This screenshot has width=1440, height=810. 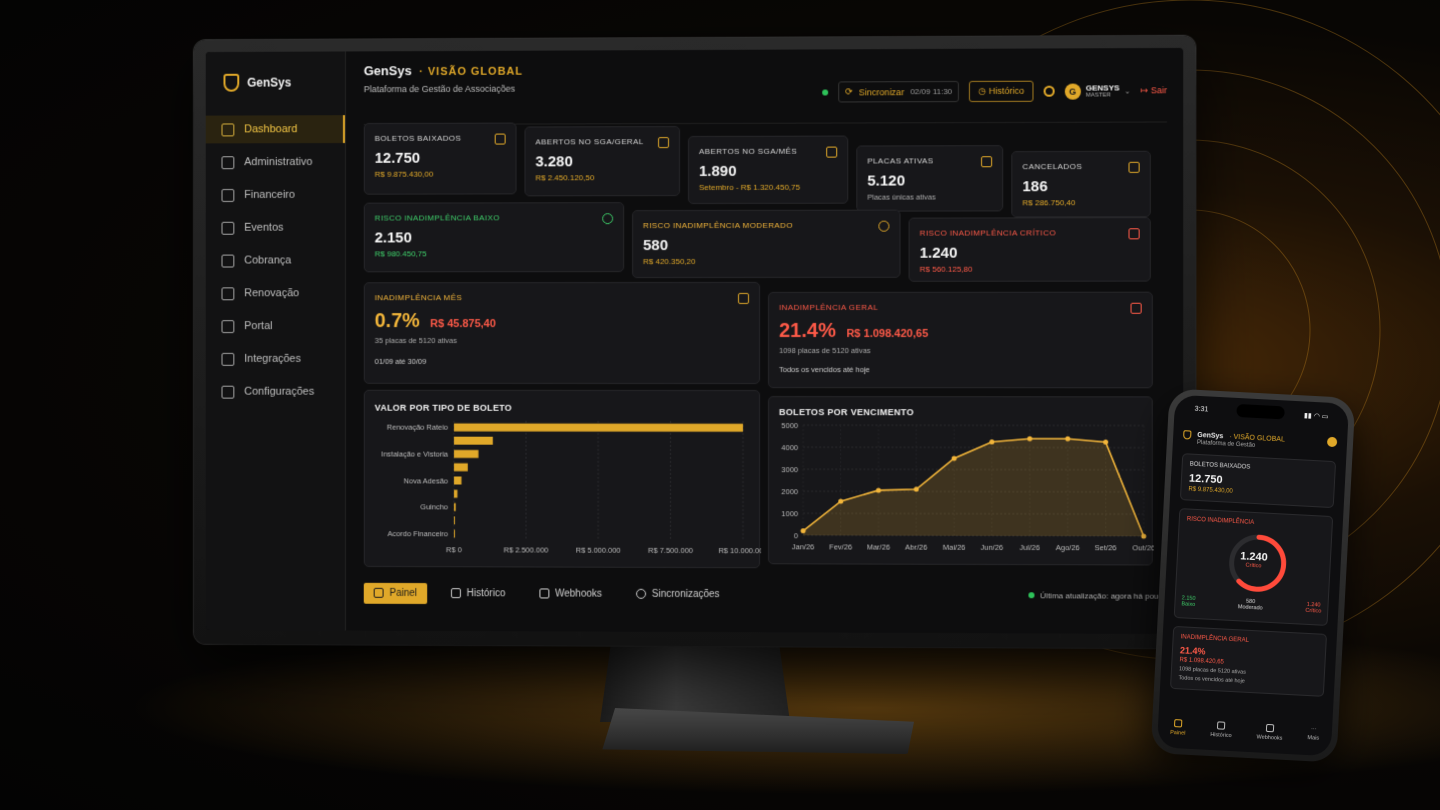 What do you see at coordinates (1001, 91) in the screenshot?
I see `history-button: ◷ Histórico` at bounding box center [1001, 91].